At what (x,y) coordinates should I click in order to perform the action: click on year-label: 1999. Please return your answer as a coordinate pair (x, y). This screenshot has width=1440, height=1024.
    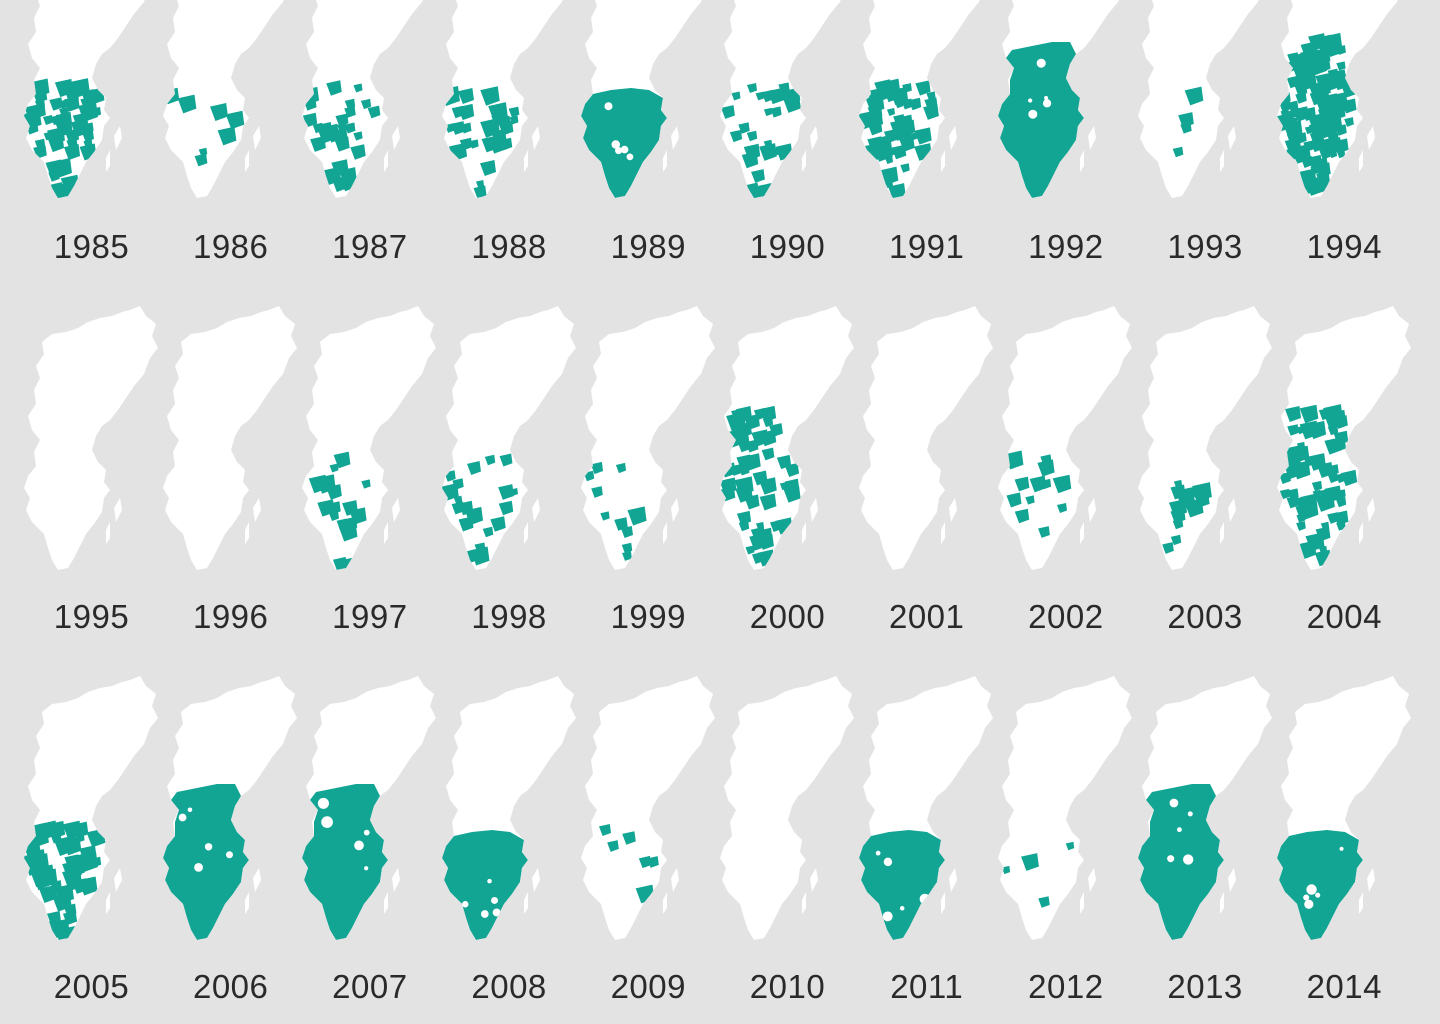
    Looking at the image, I should click on (648, 616).